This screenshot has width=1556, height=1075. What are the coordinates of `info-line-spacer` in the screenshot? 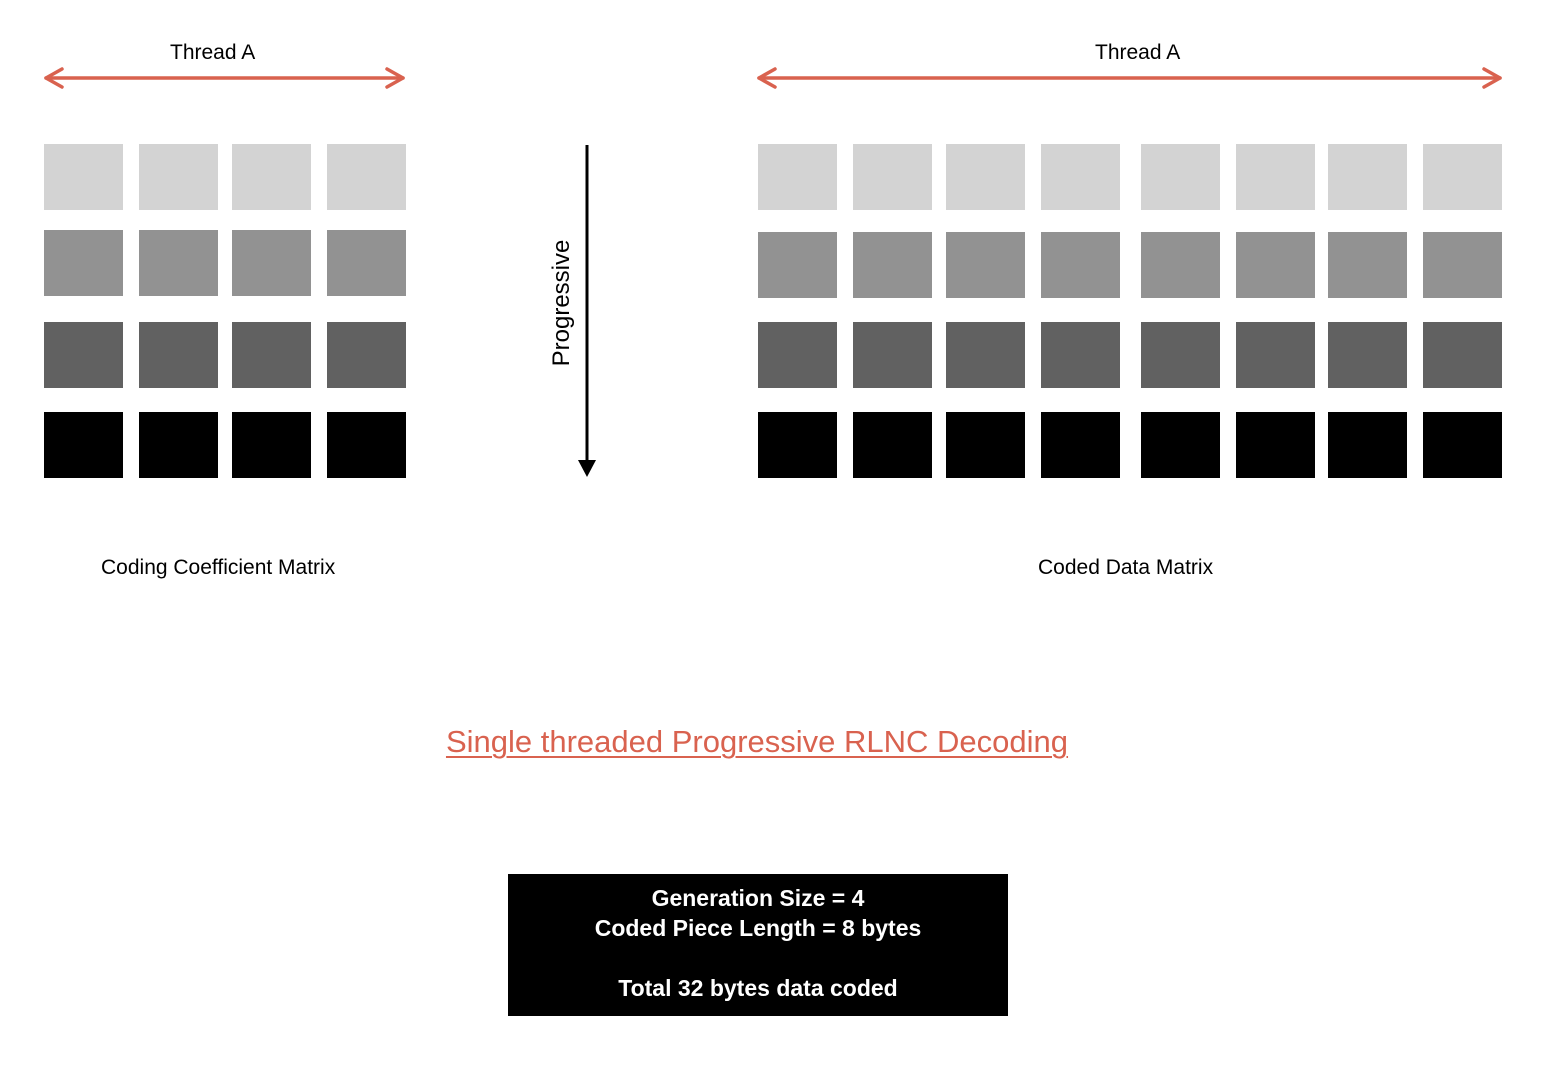 It's located at (758, 958).